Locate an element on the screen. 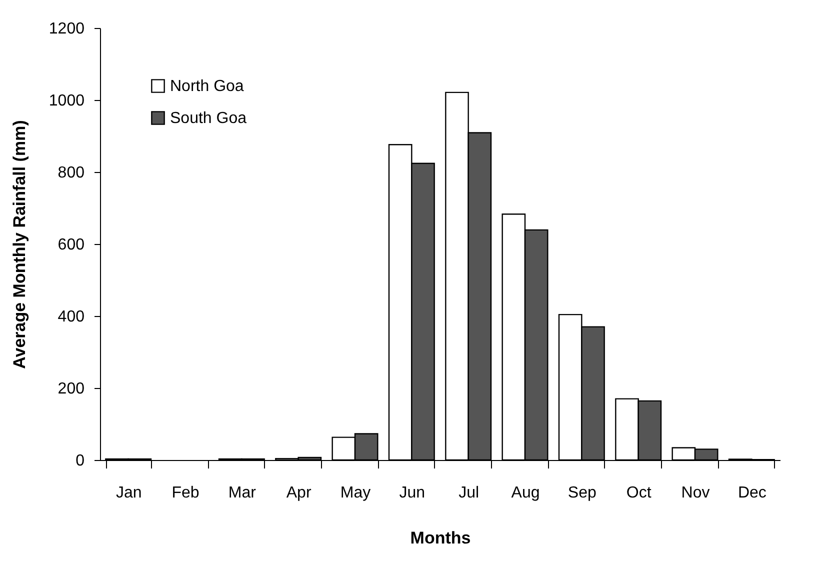 The width and height of the screenshot is (829, 587). x-tick-label: May is located at coordinates (355, 493).